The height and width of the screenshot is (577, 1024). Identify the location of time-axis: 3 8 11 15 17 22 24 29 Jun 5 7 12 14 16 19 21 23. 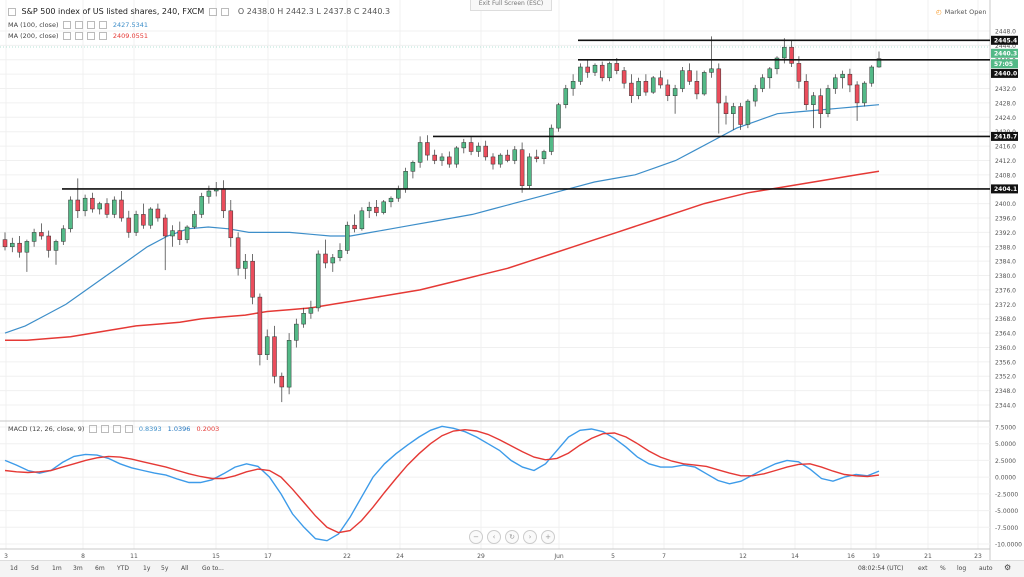
(493, 556).